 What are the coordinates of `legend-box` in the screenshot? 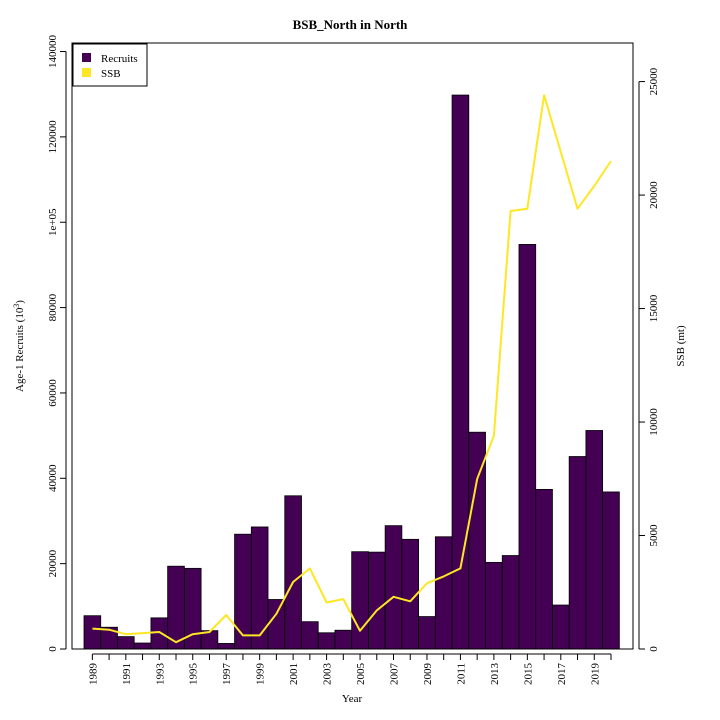 It's located at (110, 65).